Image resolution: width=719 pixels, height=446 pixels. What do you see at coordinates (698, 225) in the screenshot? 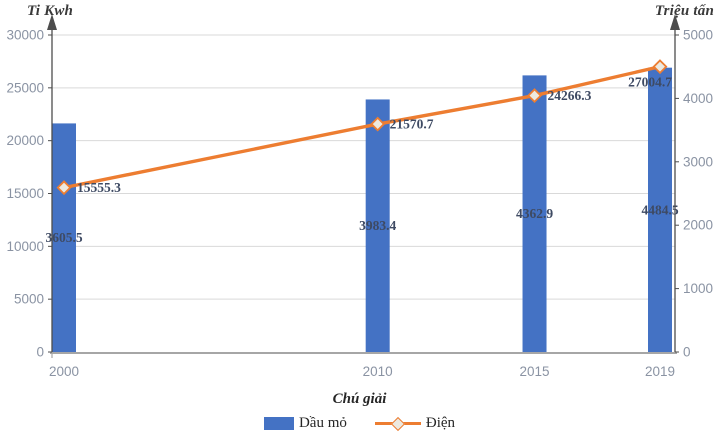
I see `right-tick-label: 2000` at bounding box center [698, 225].